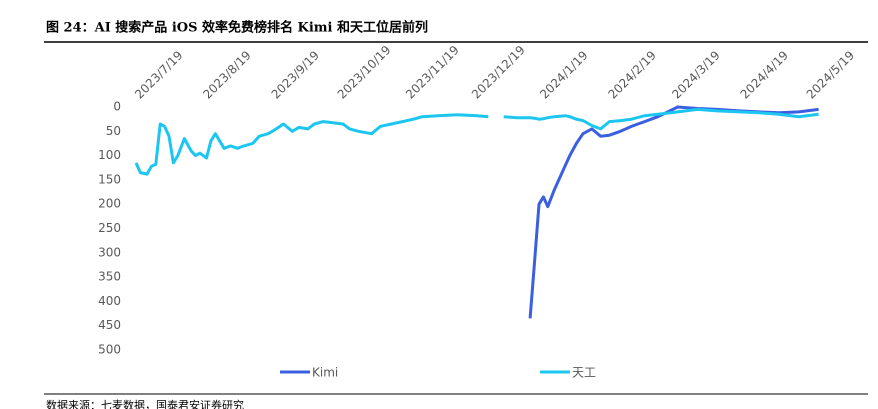 The width and height of the screenshot is (878, 409). What do you see at coordinates (109, 350) in the screenshot?
I see `y-tick-label: 500` at bounding box center [109, 350].